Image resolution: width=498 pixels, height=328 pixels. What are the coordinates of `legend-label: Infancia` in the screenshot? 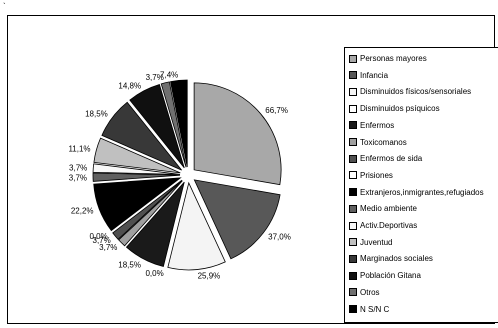 It's located at (374, 75).